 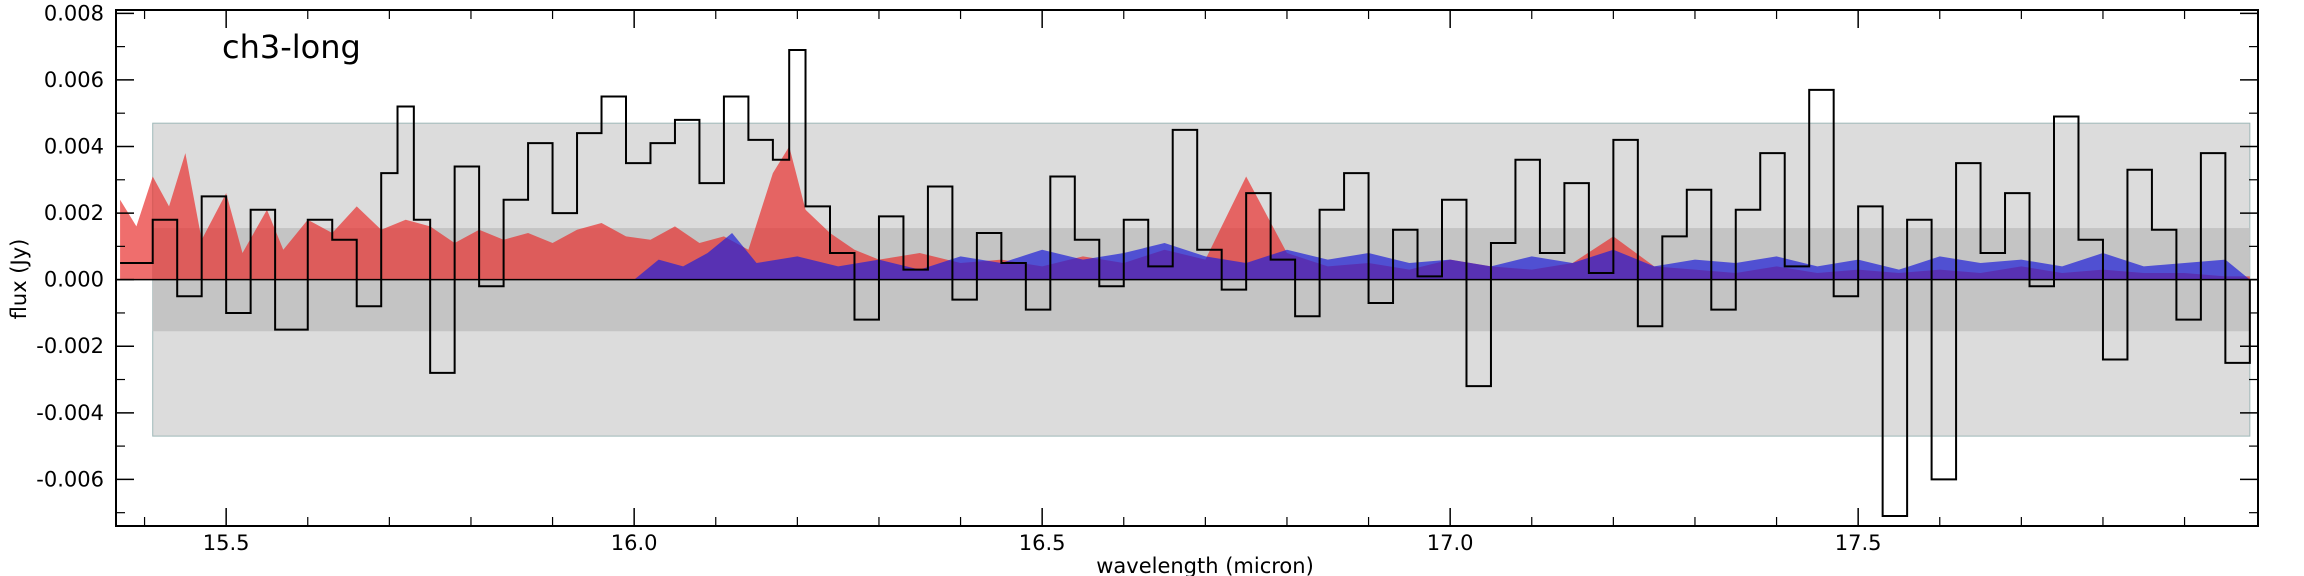 What do you see at coordinates (1042, 543) in the screenshot?
I see `x-tick-label: 16.5` at bounding box center [1042, 543].